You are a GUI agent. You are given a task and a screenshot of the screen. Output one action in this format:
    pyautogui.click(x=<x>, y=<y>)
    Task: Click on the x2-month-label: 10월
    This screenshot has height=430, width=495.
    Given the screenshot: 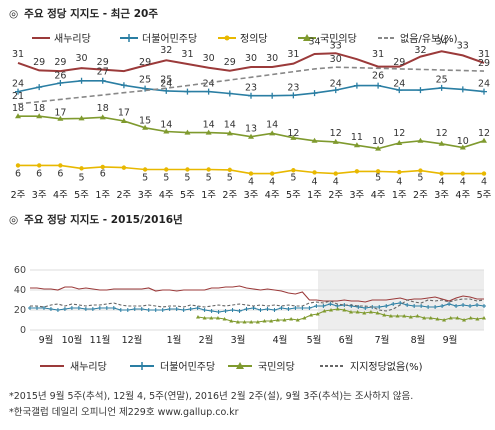 What is the action you would take?
    pyautogui.click(x=72, y=340)
    